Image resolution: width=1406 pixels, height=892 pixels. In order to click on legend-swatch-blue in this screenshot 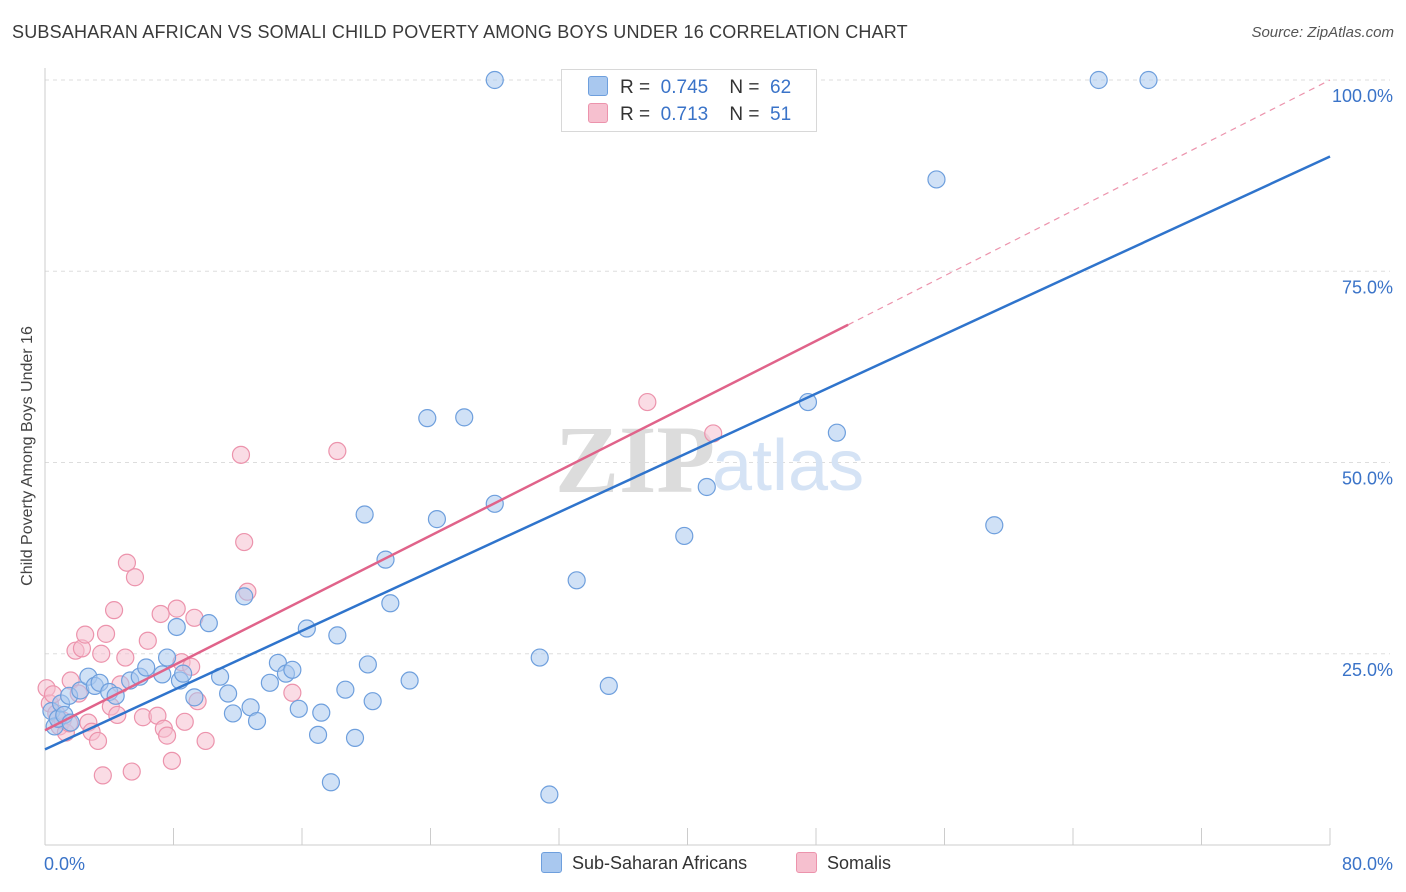, I will do `click(598, 86)`.